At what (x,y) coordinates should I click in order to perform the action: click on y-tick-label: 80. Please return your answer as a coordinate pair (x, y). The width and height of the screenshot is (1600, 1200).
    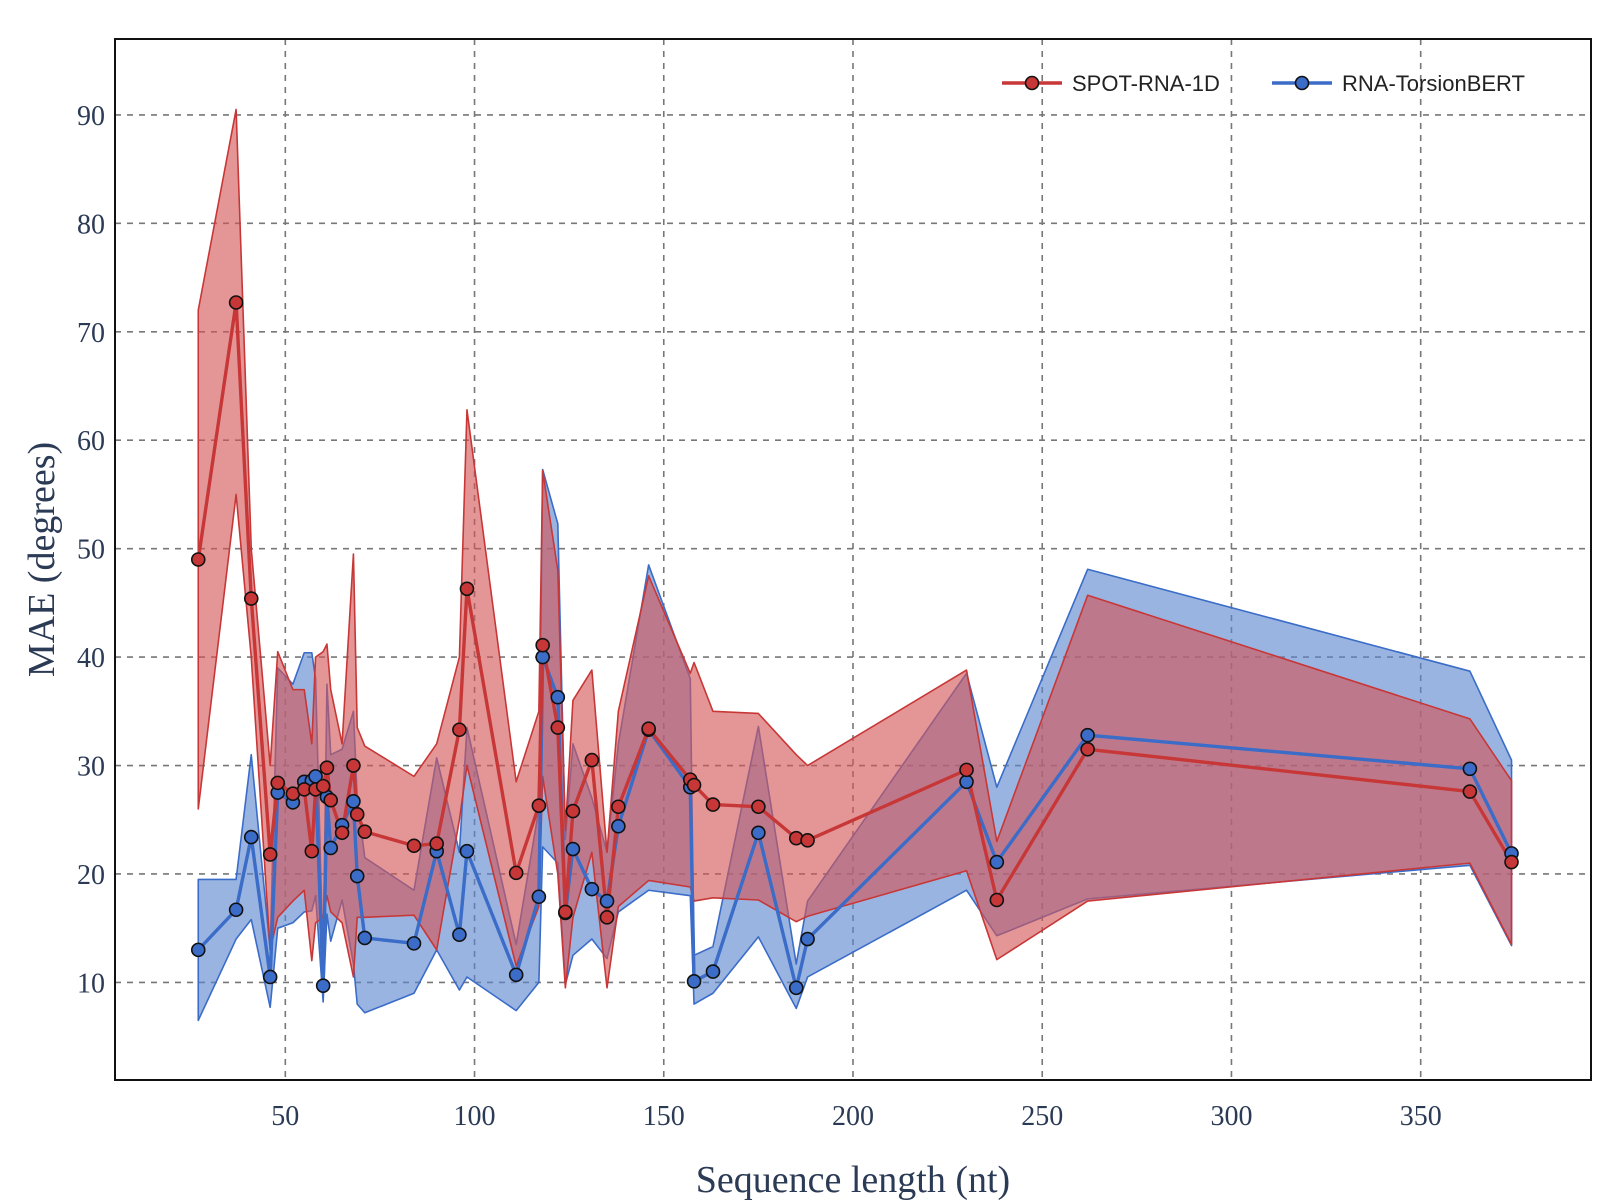
    Looking at the image, I should click on (91, 224).